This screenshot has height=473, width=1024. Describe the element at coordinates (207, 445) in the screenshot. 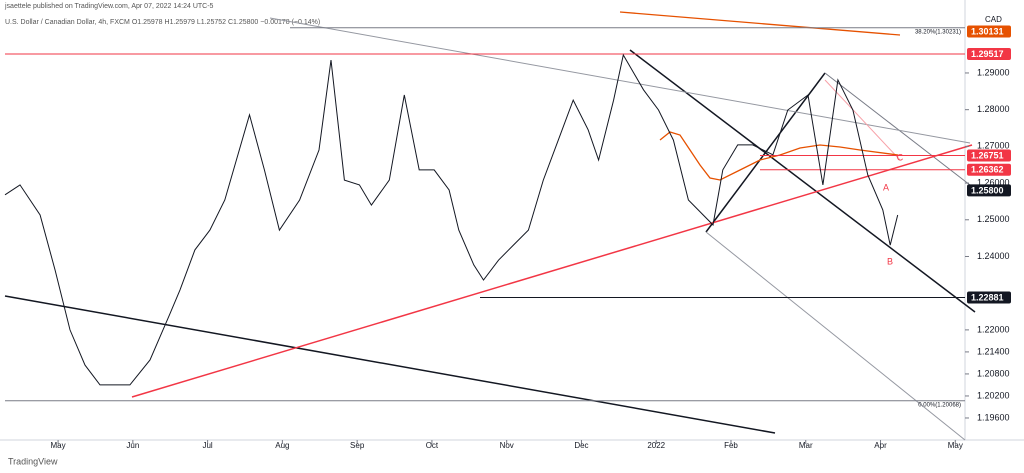

I see `x-tick-label: Jul` at that location.